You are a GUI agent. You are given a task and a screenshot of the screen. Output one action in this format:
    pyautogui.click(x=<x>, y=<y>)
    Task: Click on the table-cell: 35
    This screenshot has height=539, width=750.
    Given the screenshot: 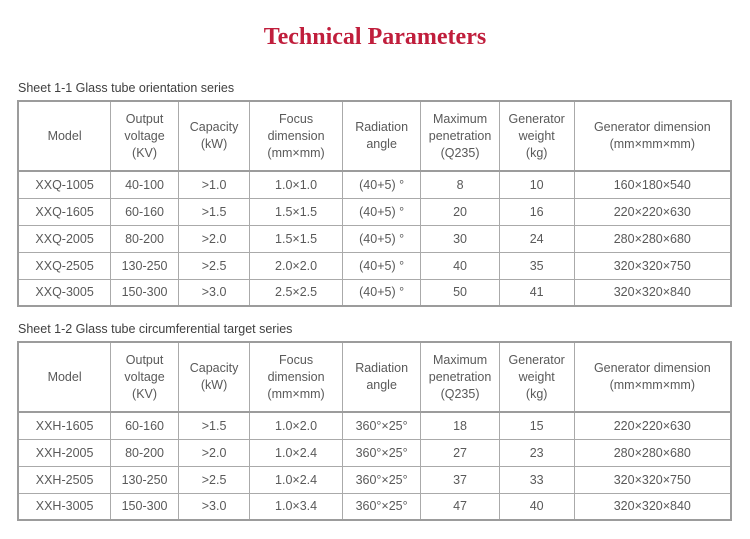 What is the action you would take?
    pyautogui.click(x=536, y=265)
    